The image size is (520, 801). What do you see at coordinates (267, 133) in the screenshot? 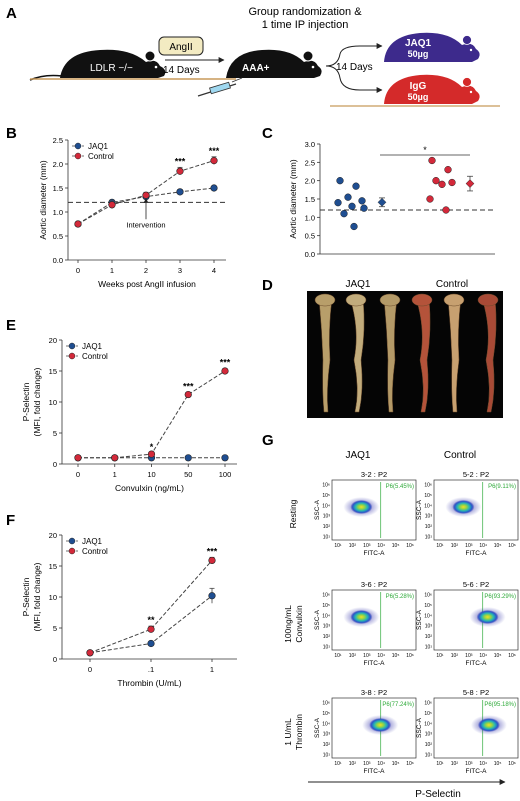
I see `panel-c-letter: C` at bounding box center [267, 133].